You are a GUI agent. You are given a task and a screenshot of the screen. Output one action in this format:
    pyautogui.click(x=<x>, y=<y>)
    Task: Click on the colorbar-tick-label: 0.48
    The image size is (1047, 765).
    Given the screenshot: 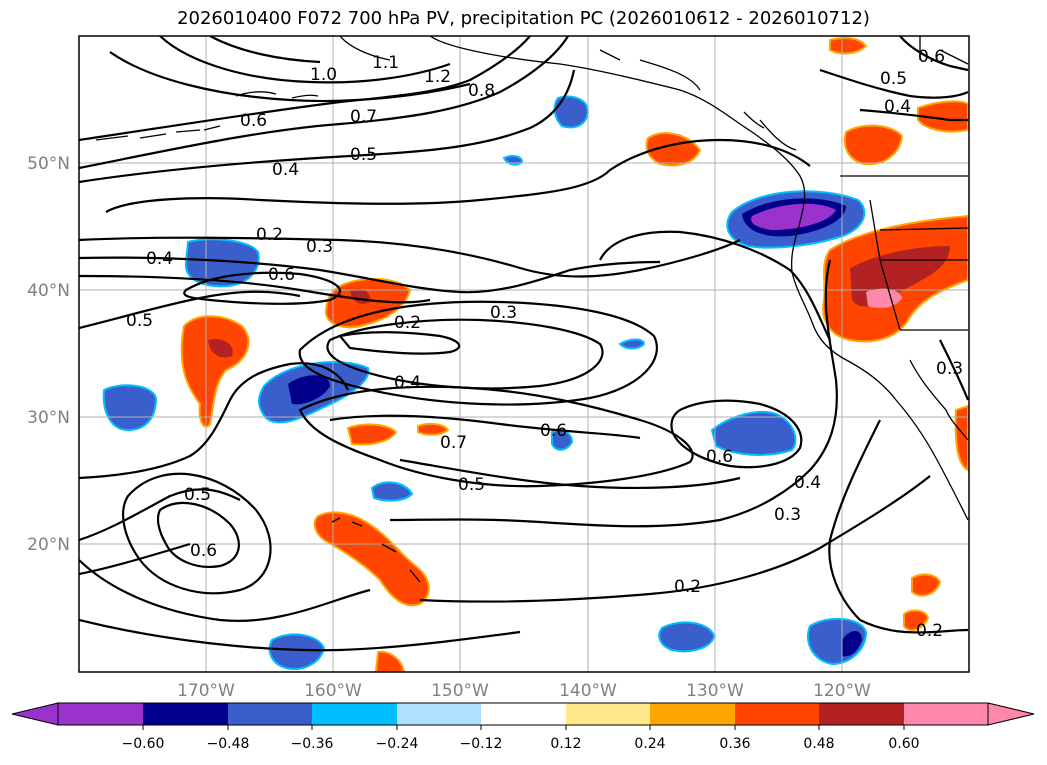 What is the action you would take?
    pyautogui.click(x=818, y=744)
    